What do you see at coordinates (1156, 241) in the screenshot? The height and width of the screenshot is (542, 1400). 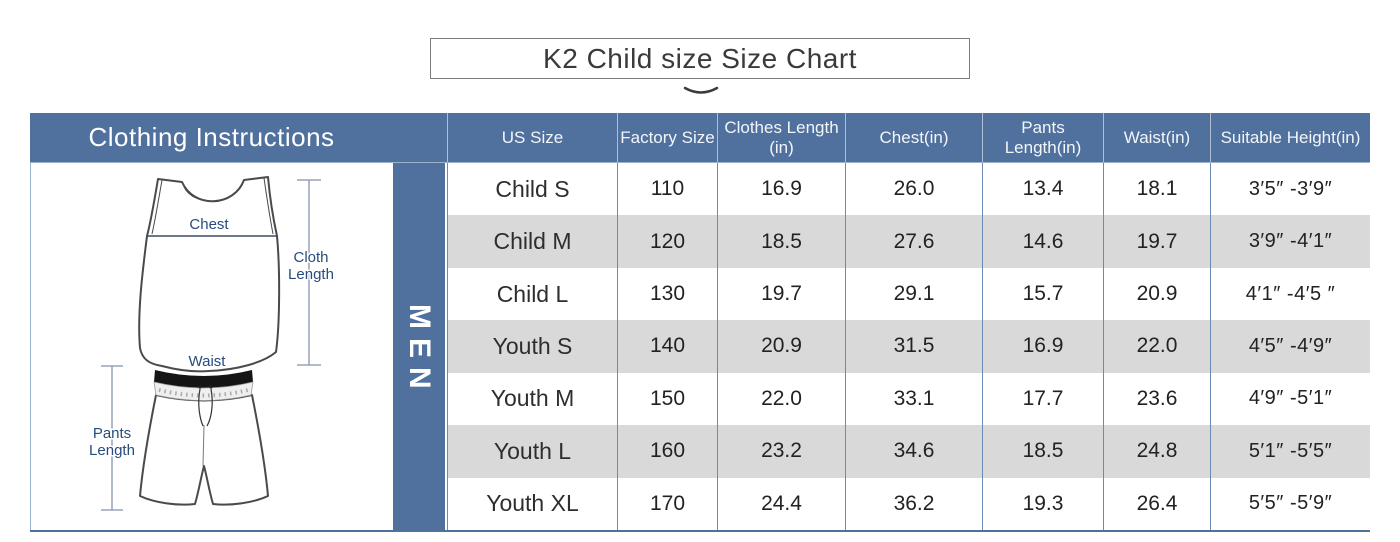 I see `cell-waist: 19.7` at bounding box center [1156, 241].